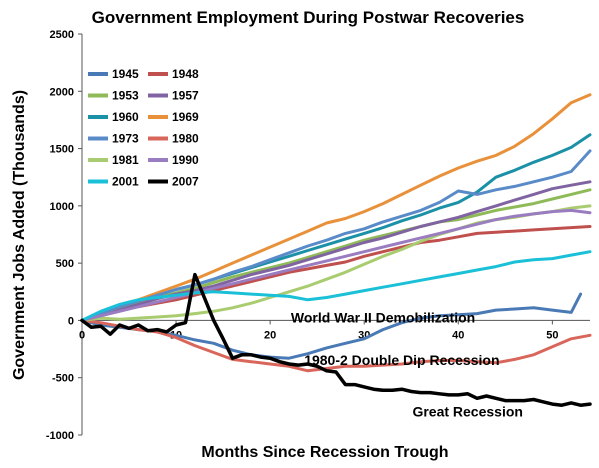 The image size is (599, 468). I want to click on legend-label-1948: 1948, so click(185, 74).